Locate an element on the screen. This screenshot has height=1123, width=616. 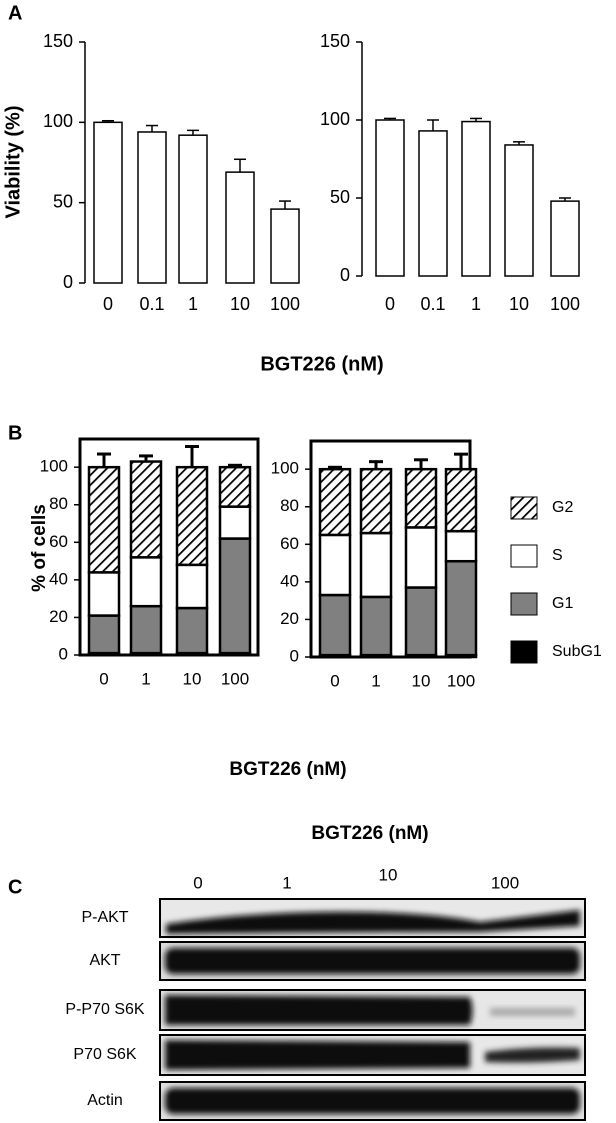
panel-label: C is located at coordinates (15, 887).